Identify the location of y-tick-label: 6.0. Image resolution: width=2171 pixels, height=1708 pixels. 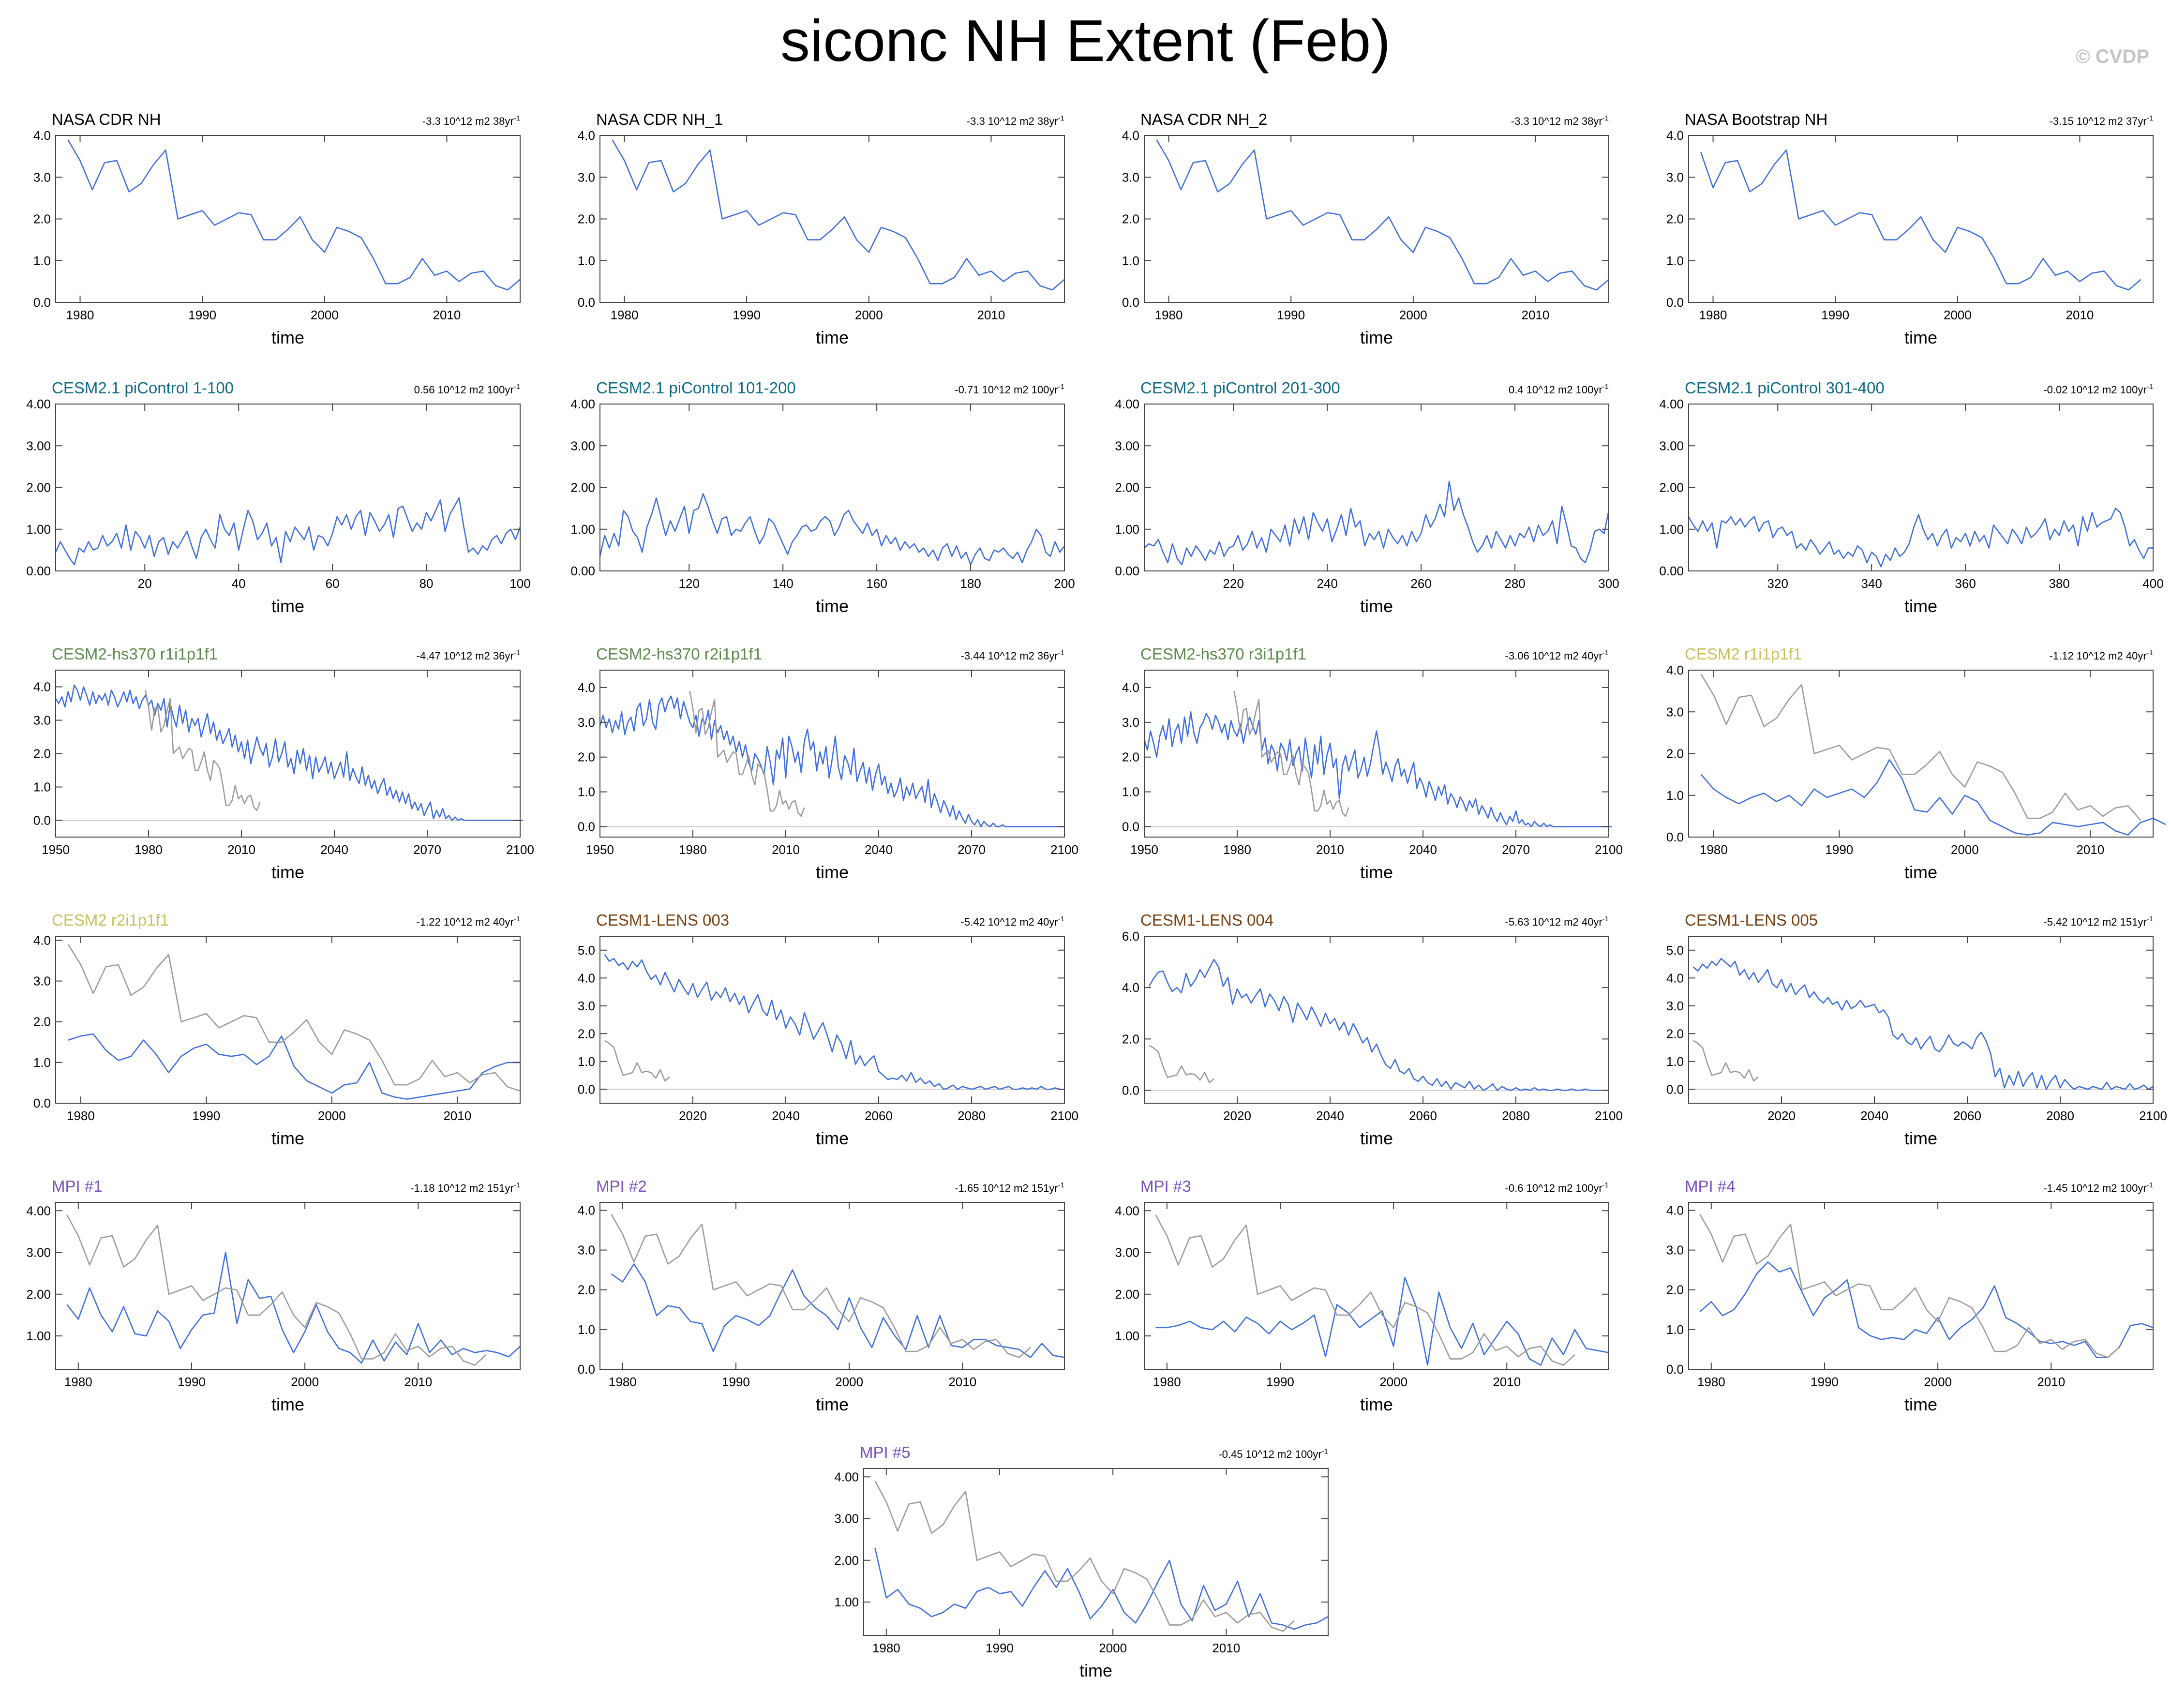
(1130, 936).